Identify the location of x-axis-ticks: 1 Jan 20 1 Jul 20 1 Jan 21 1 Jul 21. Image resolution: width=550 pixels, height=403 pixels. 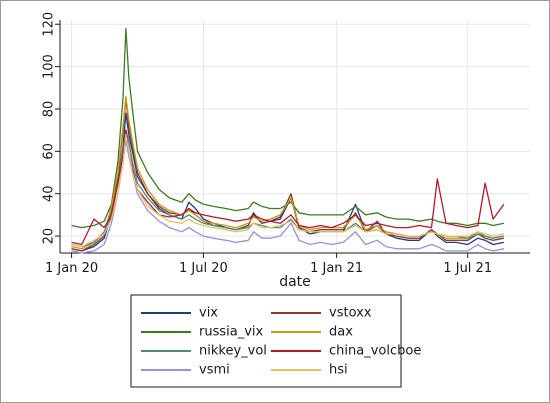
(268, 264).